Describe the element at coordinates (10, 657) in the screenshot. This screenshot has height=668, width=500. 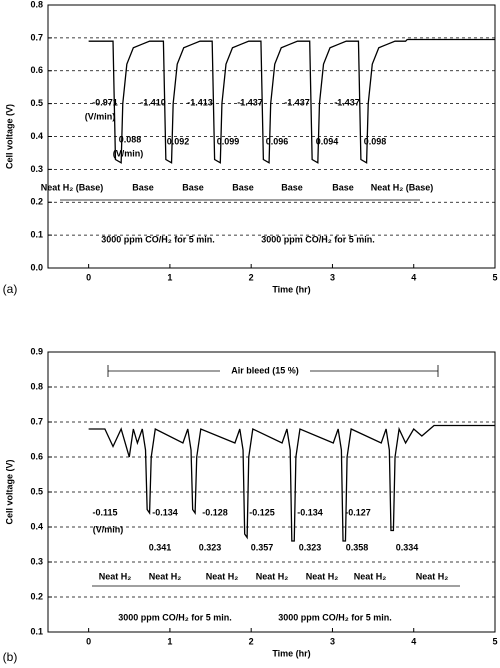
I see `panel-label: (b)` at that location.